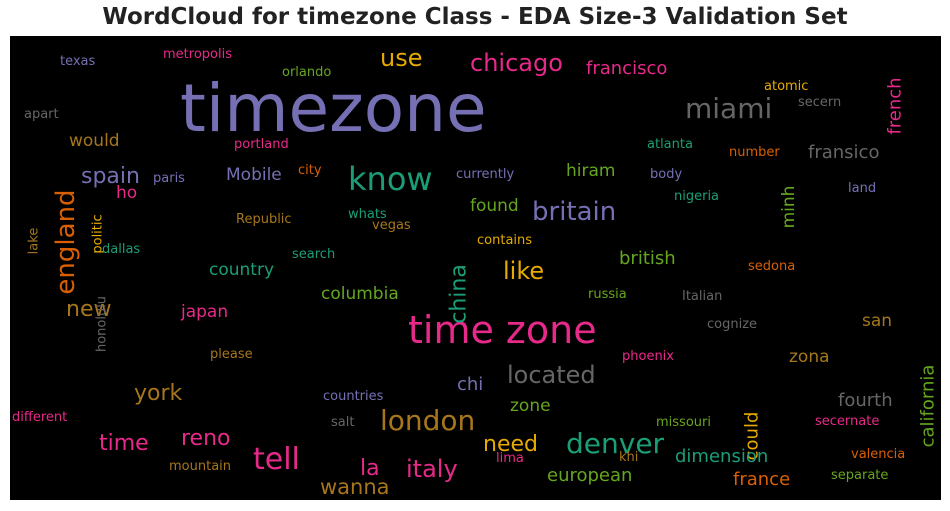  Describe the element at coordinates (485, 174) in the screenshot. I see `word-currently: currently` at that location.